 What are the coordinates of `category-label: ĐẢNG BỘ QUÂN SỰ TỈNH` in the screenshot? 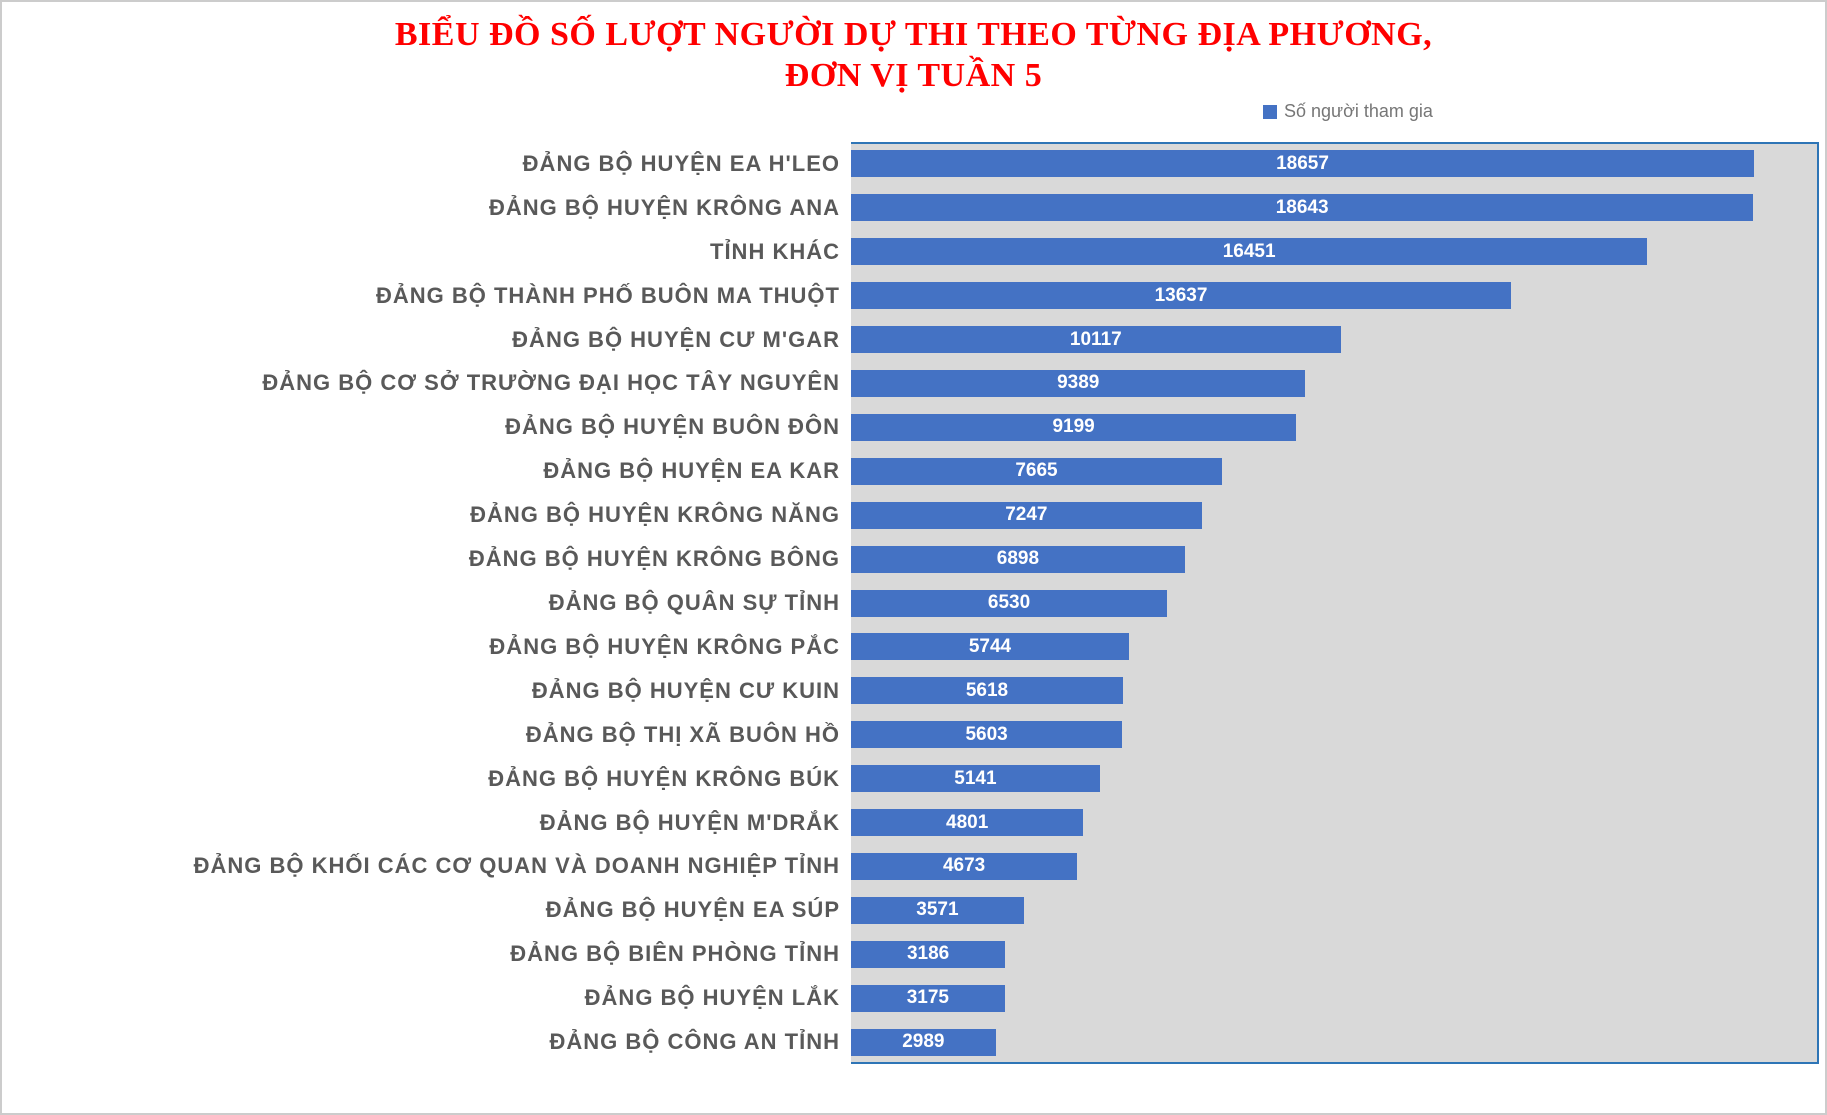 It's located at (694, 603).